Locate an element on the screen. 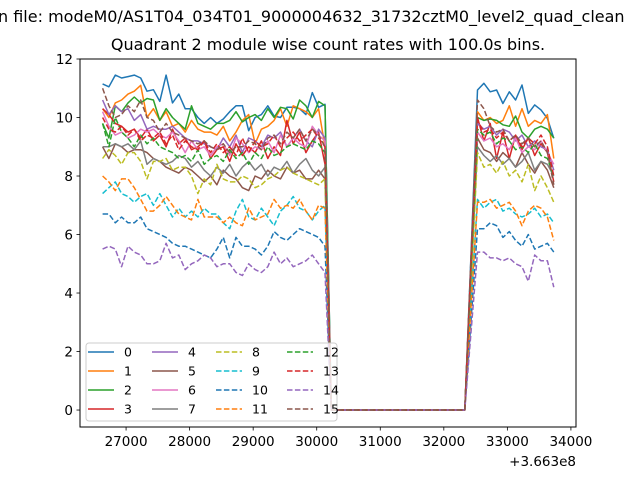 This screenshot has width=640, height=480. legend-label: 13 is located at coordinates (331, 371).